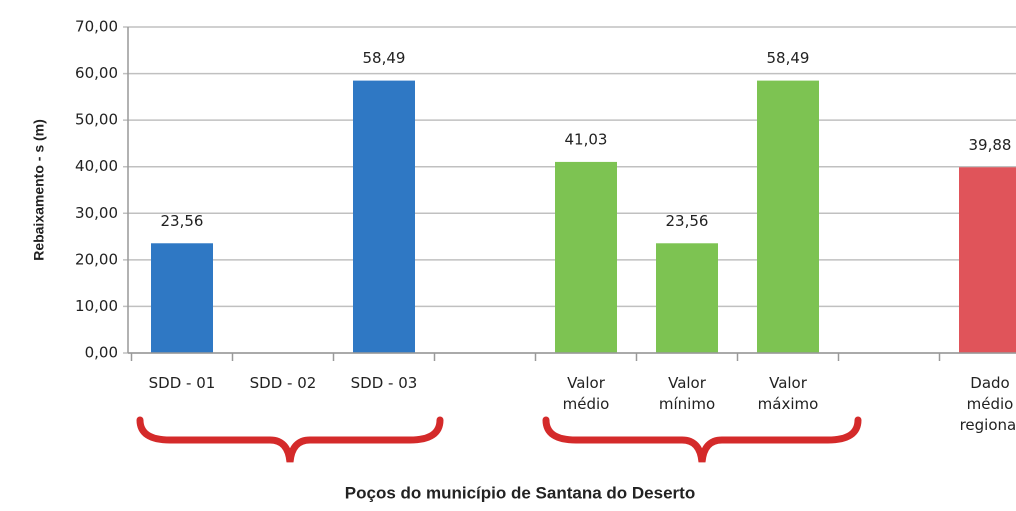  I want to click on y-tick-label: 10,00, so click(96, 306).